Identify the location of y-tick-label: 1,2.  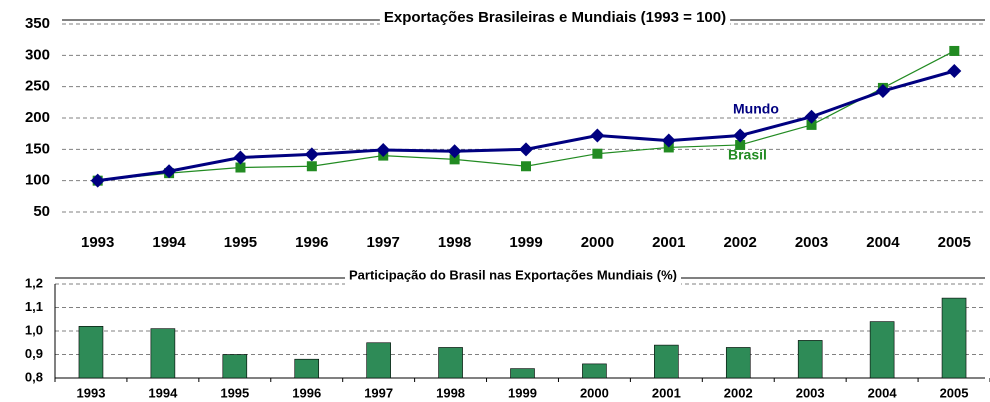
(34, 282).